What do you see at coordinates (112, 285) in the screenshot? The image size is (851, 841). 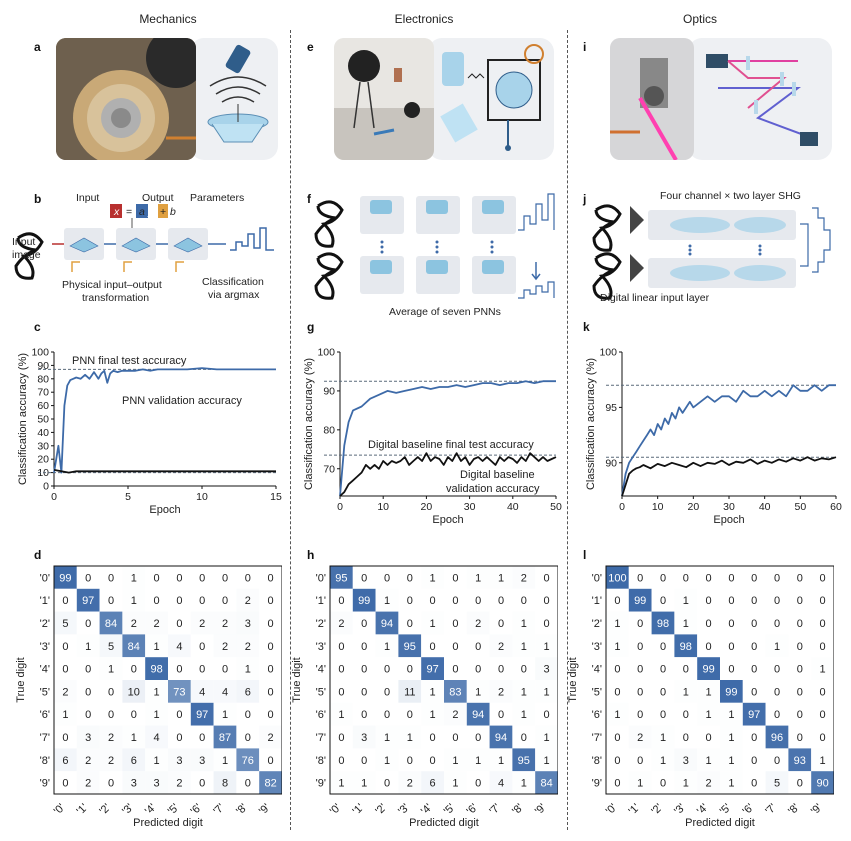 I see `label-physical-1: Physical input–output` at bounding box center [112, 285].